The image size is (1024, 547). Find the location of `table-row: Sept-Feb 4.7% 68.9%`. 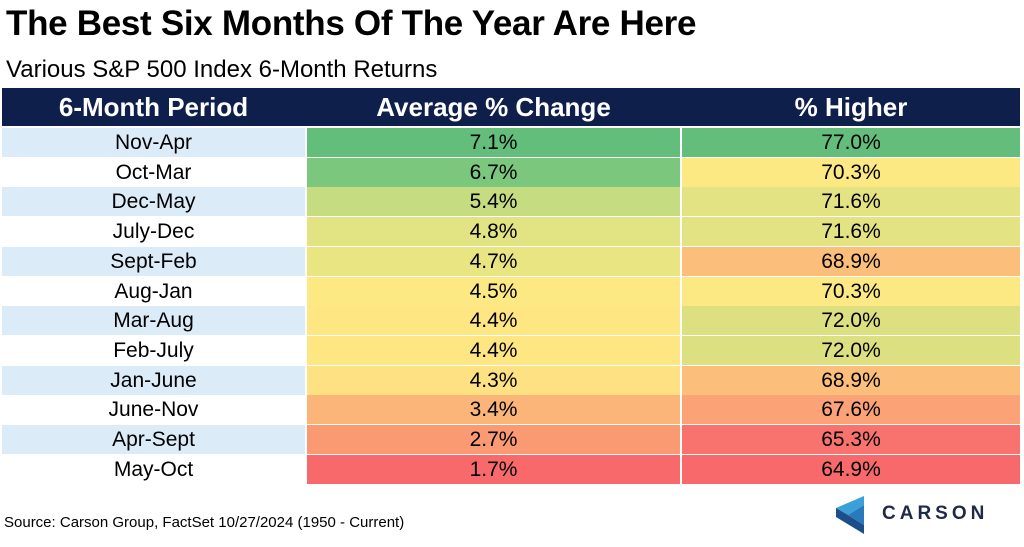

table-row: Sept-Feb 4.7% 68.9% is located at coordinates (511, 261).